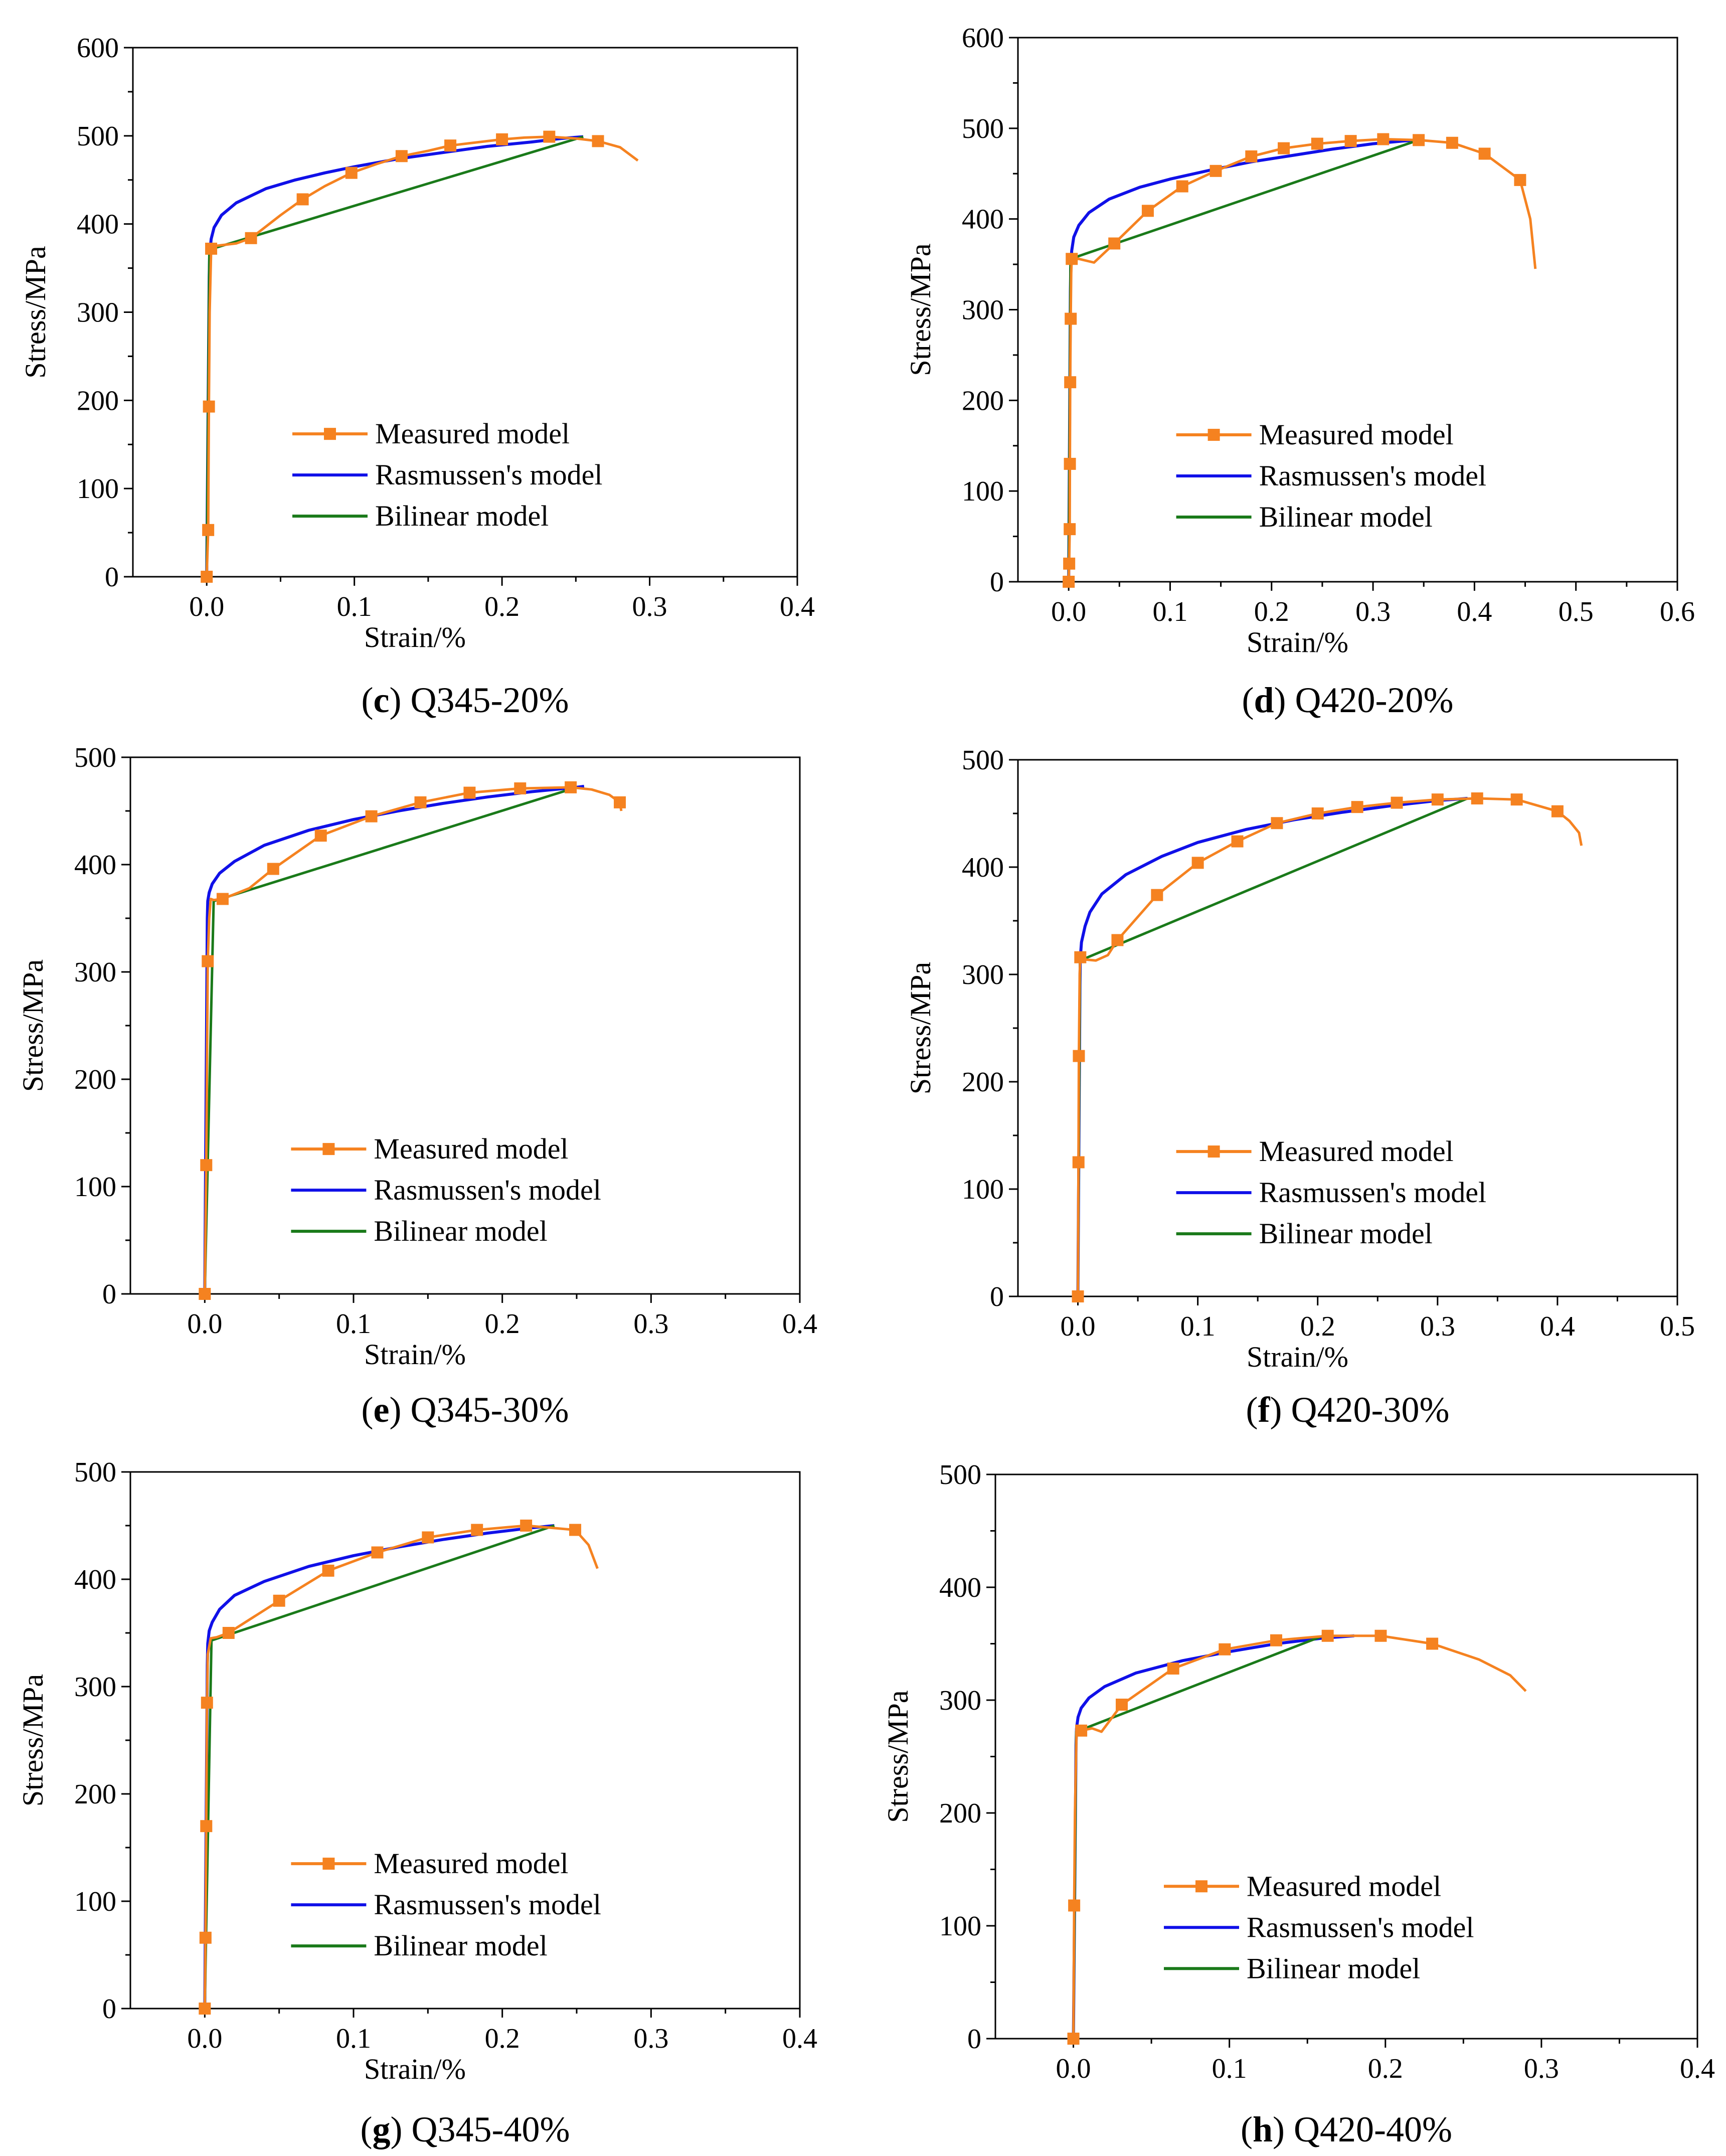  What do you see at coordinates (1073, 2068) in the screenshot?
I see `x-tick-label: 0.0` at bounding box center [1073, 2068].